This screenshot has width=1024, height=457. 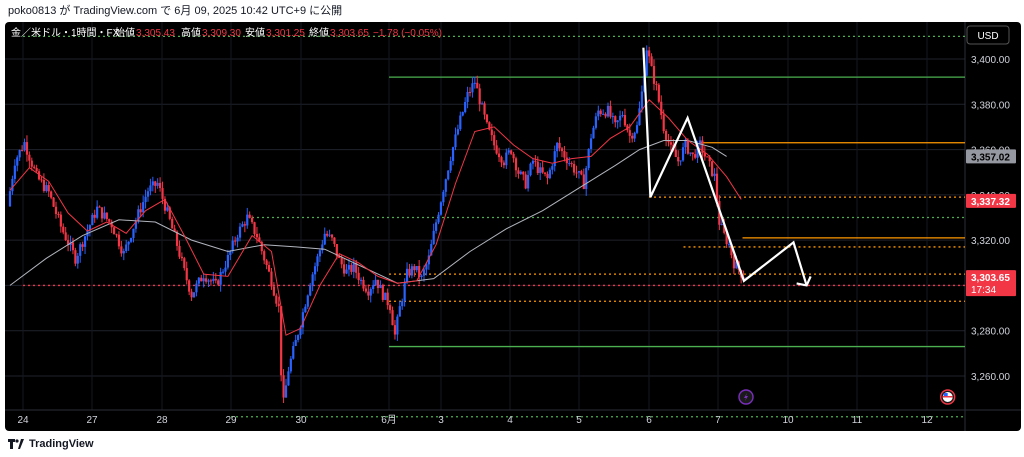 What do you see at coordinates (475, 420) in the screenshot?
I see `time-axis: 24 27 28 29 30 6月 3 4 5 6 7 10 11 12` at bounding box center [475, 420].